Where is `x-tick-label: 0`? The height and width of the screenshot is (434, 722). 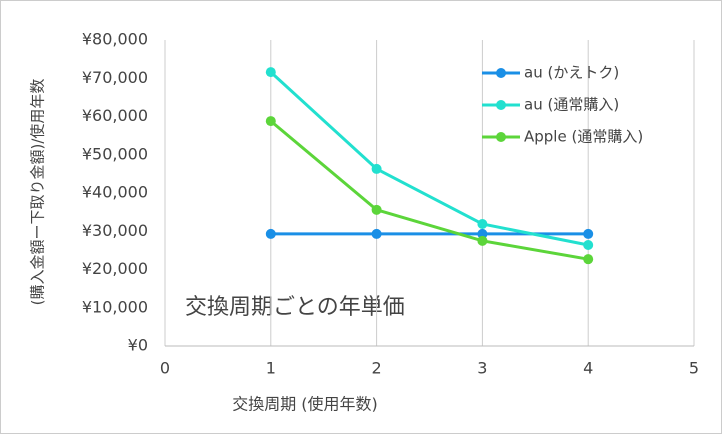 x-tick-label: 0 is located at coordinates (165, 368).